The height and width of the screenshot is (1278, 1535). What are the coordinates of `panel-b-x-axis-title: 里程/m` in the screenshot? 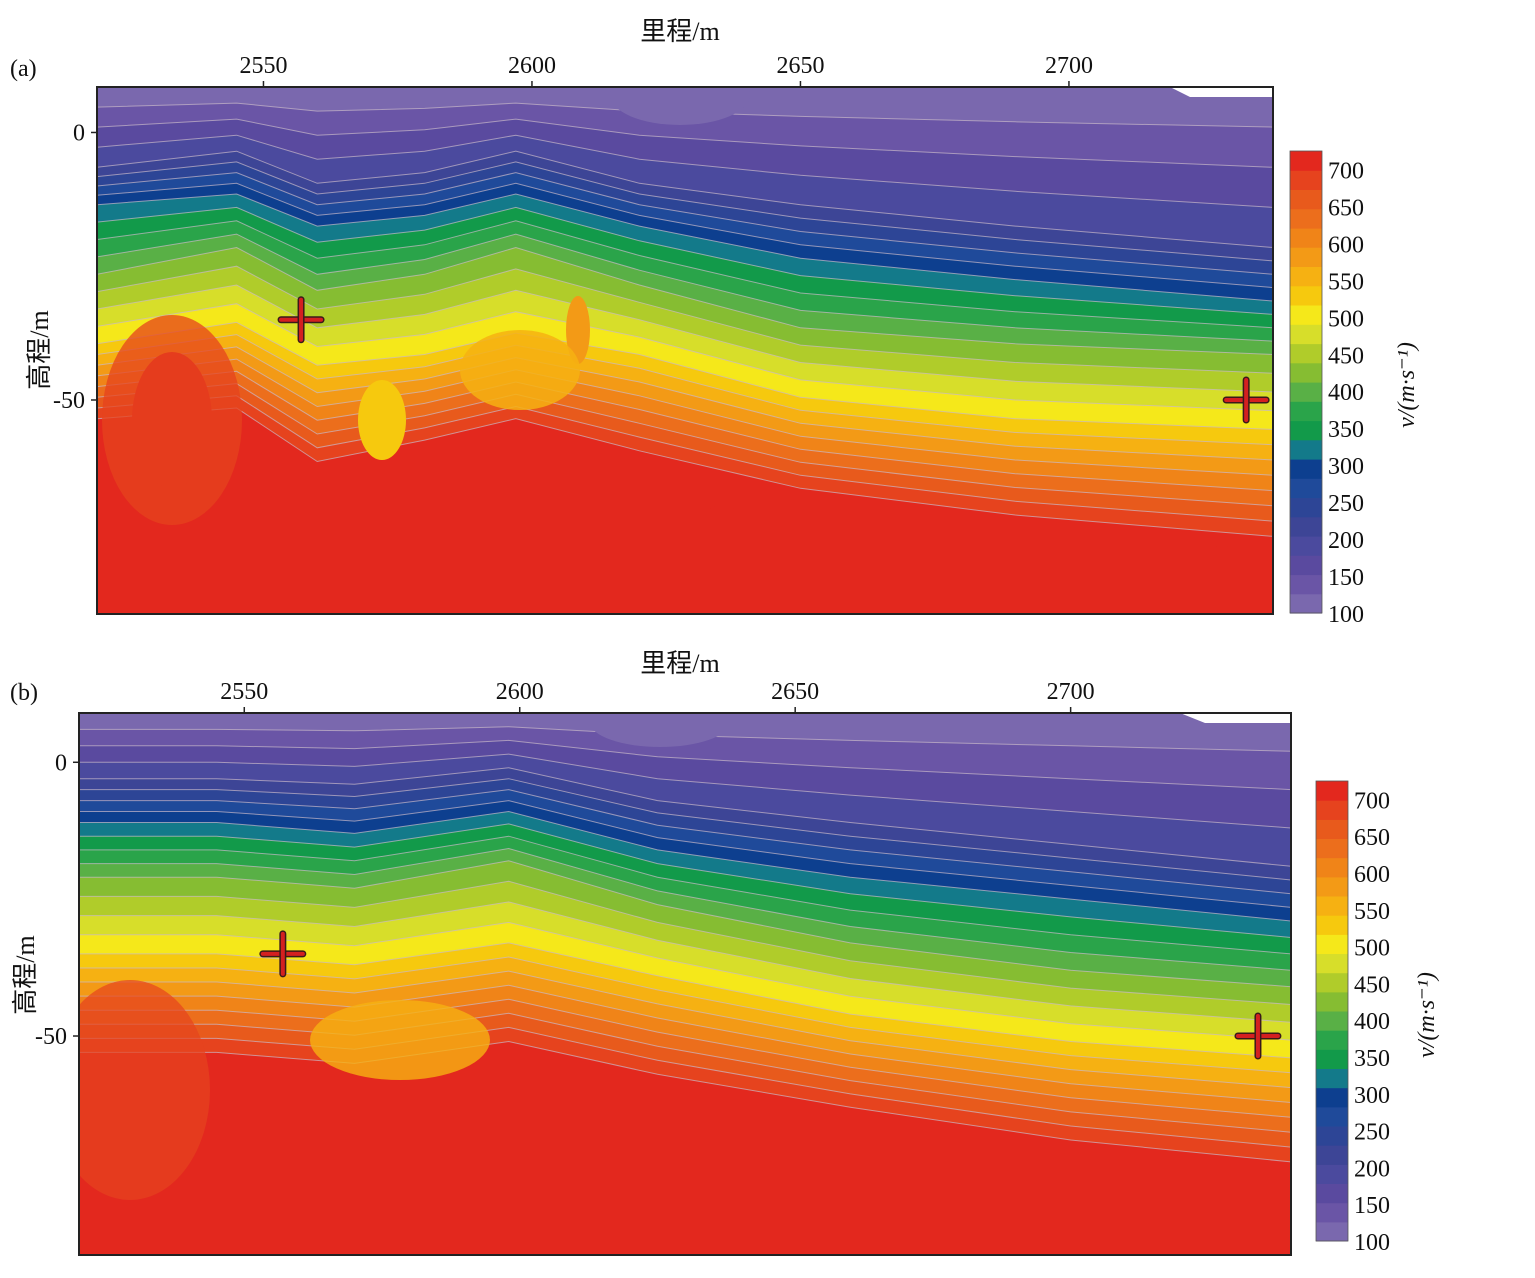 It's located at (679, 663).